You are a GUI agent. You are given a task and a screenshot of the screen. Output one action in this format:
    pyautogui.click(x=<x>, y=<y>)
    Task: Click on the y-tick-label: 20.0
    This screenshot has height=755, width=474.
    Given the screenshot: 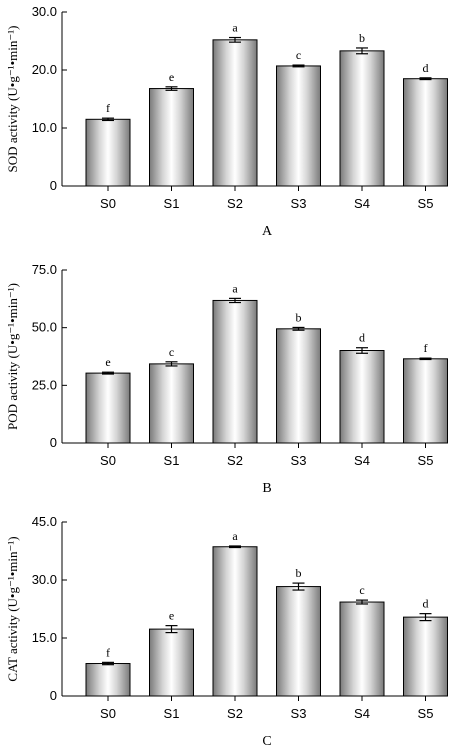 What is the action you would take?
    pyautogui.click(x=44, y=69)
    